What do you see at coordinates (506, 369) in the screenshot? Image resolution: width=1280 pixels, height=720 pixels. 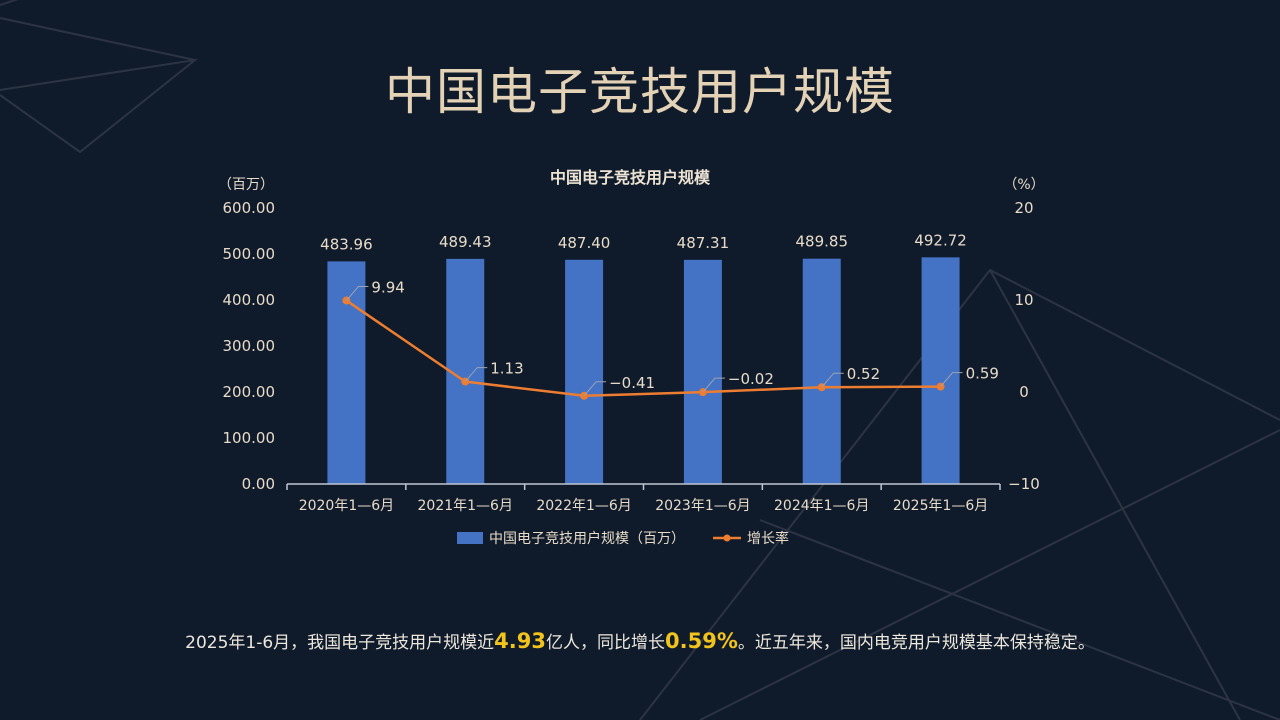 I see `growth-value-label: 1.13` at bounding box center [506, 369].